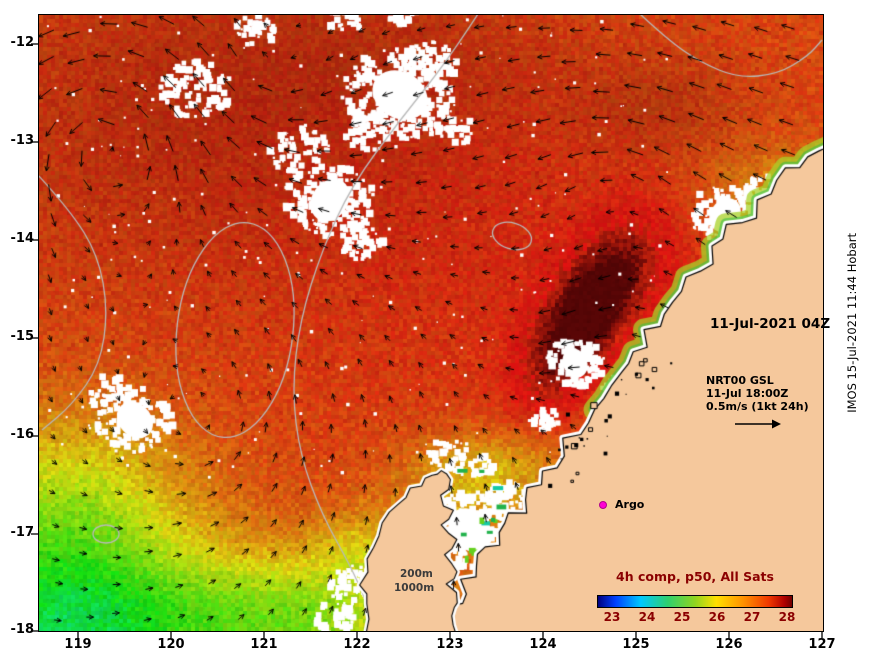 The width and height of the screenshot is (871, 666). Describe the element at coordinates (740, 380) in the screenshot. I see `gsl-product-label: NRT00 GSL` at that location.